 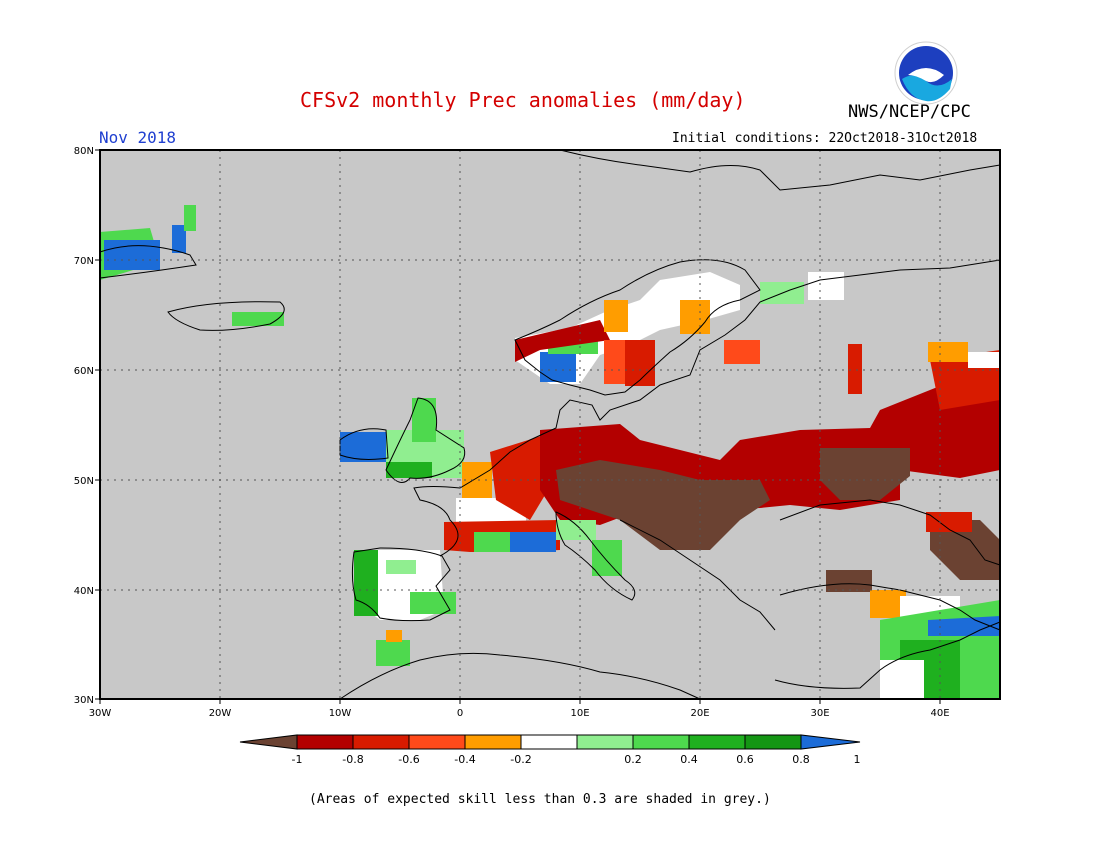 What do you see at coordinates (352, 759) in the screenshot?
I see `colorbar-label: -0.8` at bounding box center [352, 759].